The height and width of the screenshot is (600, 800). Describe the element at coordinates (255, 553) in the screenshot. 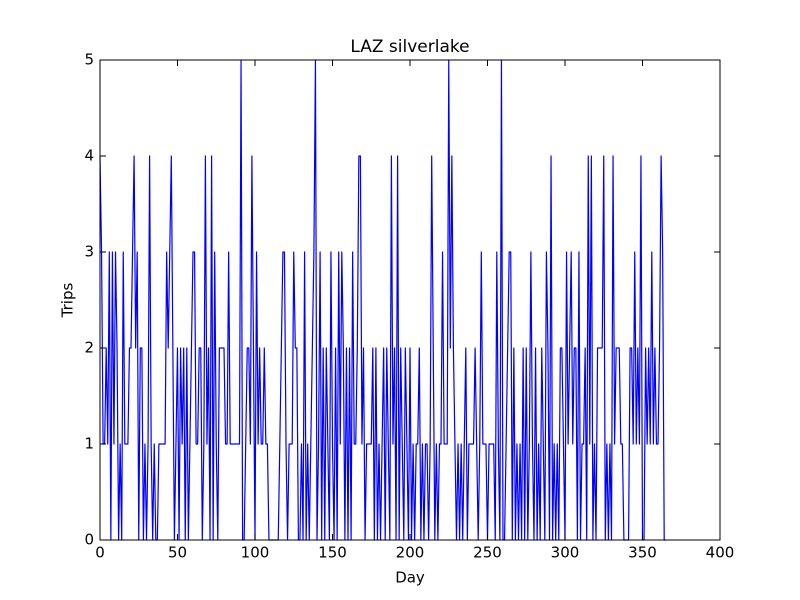

I see `x-tick-label: 100` at that location.